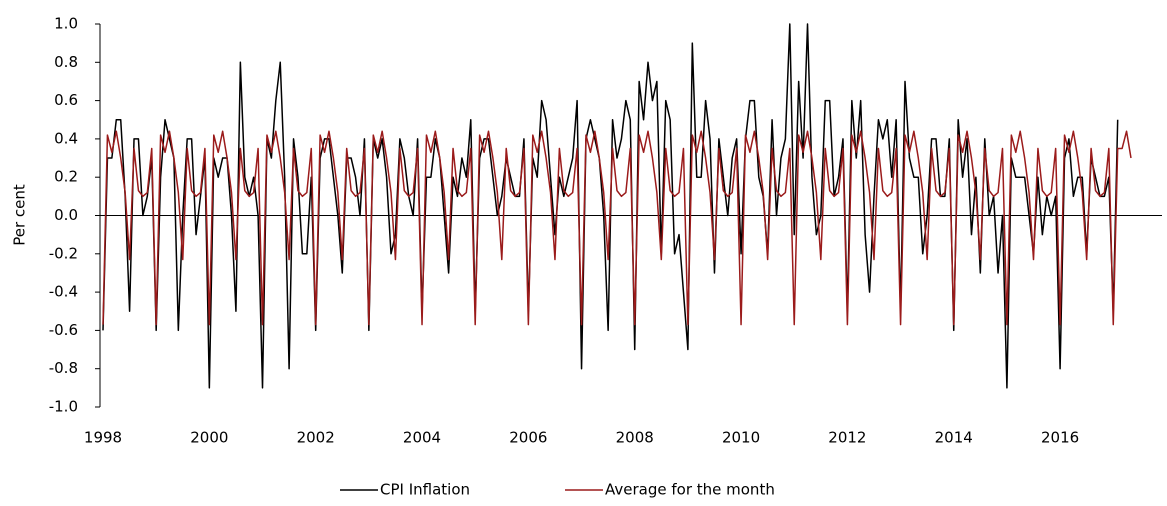 Image resolution: width=1167 pixels, height=506 pixels. What do you see at coordinates (63, 330) in the screenshot?
I see `y-tick-label: -0.6` at bounding box center [63, 330].